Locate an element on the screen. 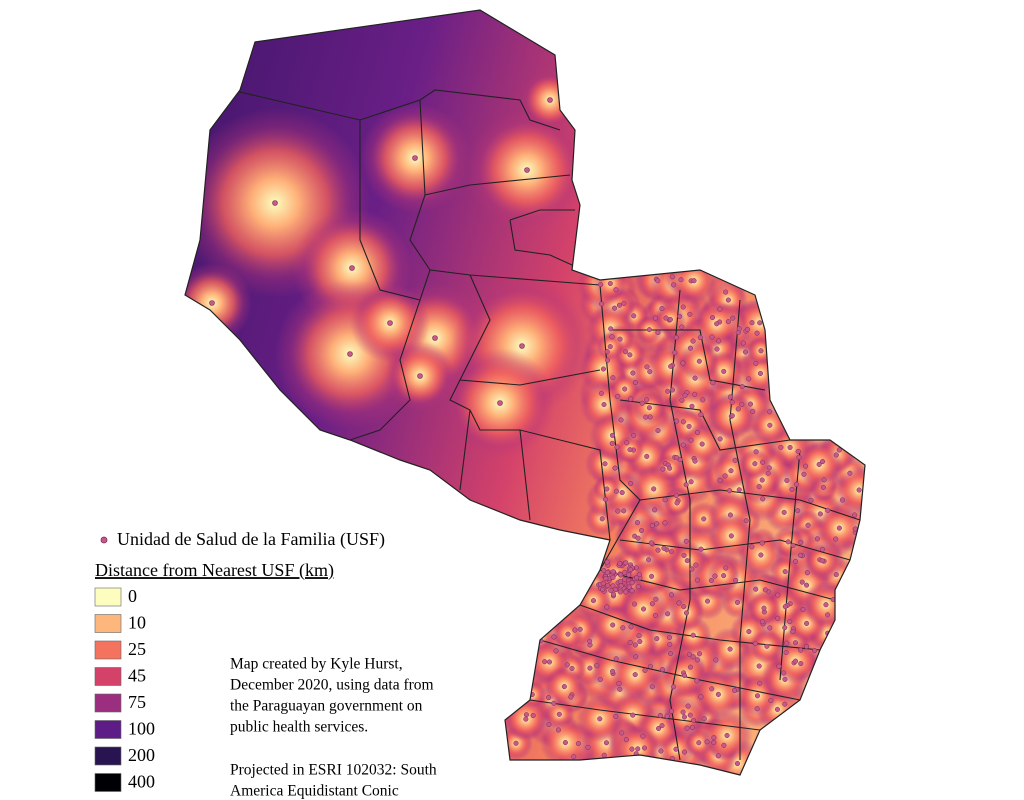 Image resolution: width=1024 pixels, height=800 pixels. legend-label: 0 is located at coordinates (132, 596).